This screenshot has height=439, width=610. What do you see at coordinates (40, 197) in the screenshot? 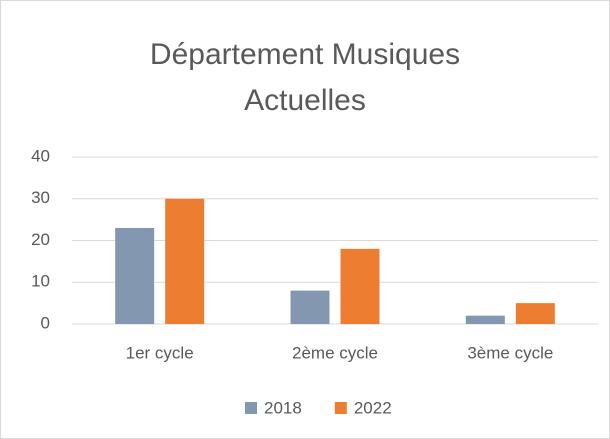
I see `y-tick-label: 30` at bounding box center [40, 197].